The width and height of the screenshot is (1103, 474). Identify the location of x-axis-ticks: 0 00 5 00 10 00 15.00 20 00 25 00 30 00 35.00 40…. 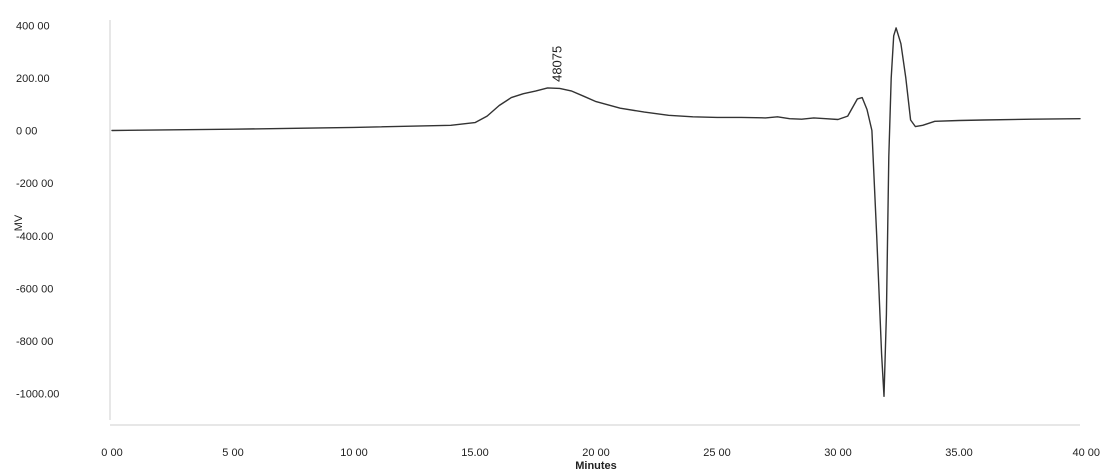
(600, 453).